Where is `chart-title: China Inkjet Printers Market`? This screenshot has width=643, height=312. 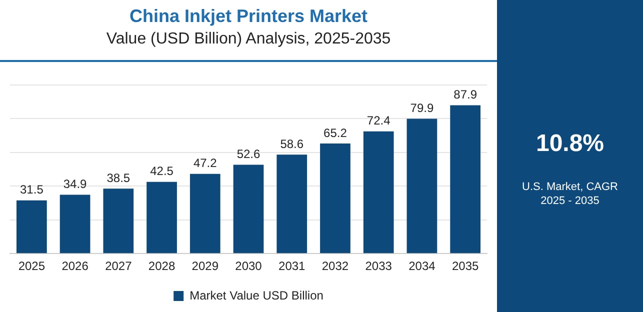 chart-title: China Inkjet Printers Market is located at coordinates (248, 16).